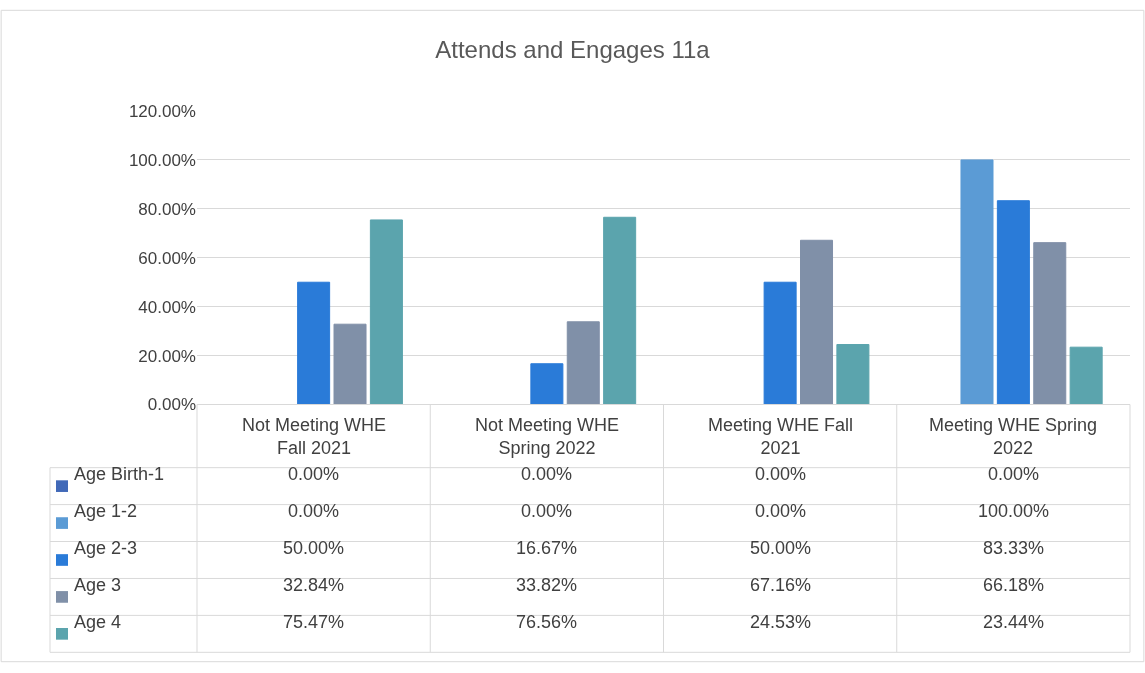 This screenshot has width=1145, height=673. I want to click on data-label: 23.44%, so click(1014, 622).